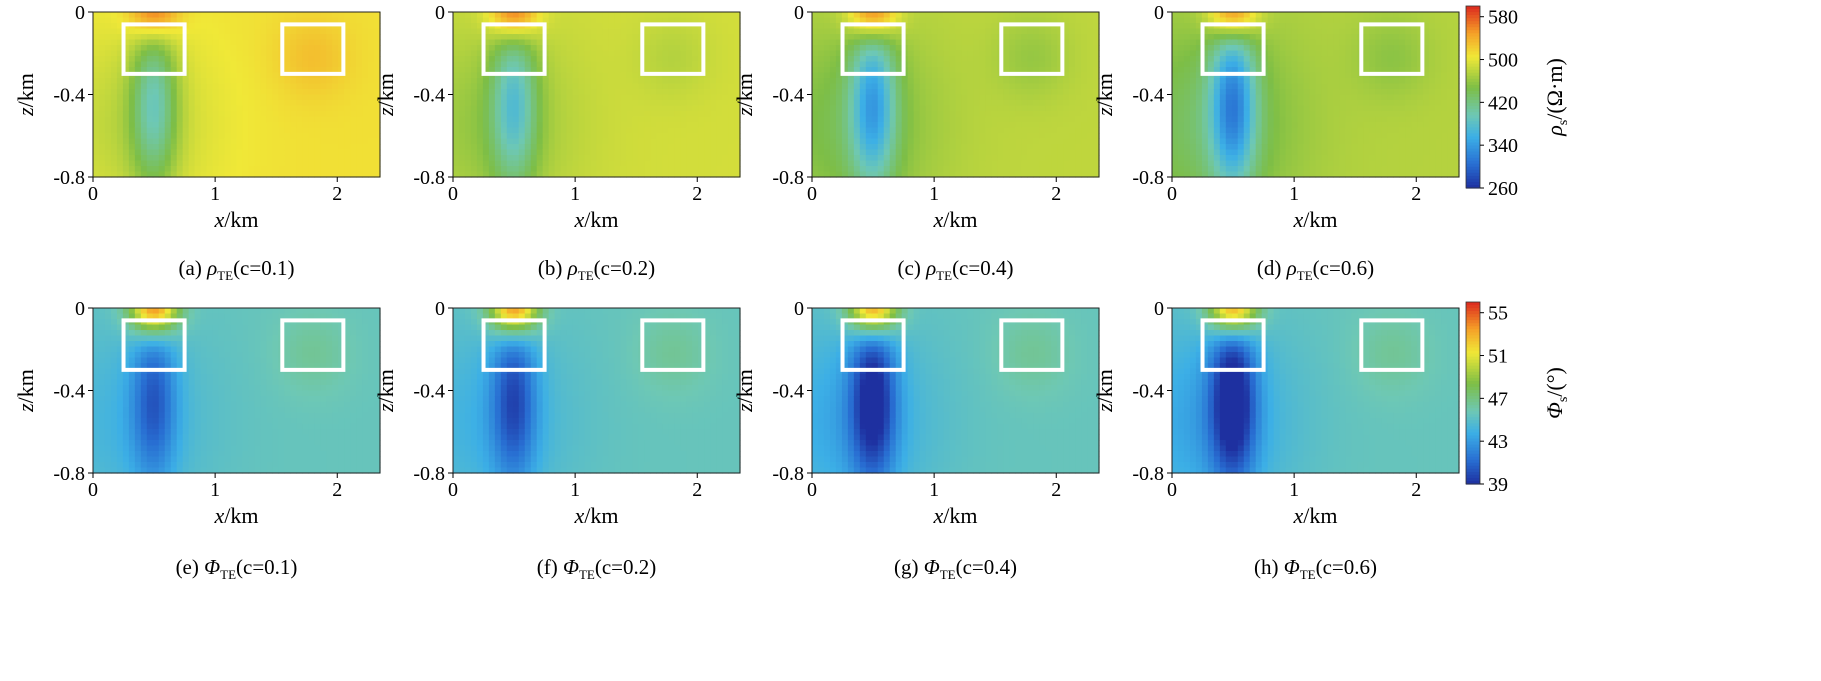 This screenshot has width=1821, height=681. What do you see at coordinates (597, 95) in the screenshot?
I see `heatmap-cells-b` at bounding box center [597, 95].